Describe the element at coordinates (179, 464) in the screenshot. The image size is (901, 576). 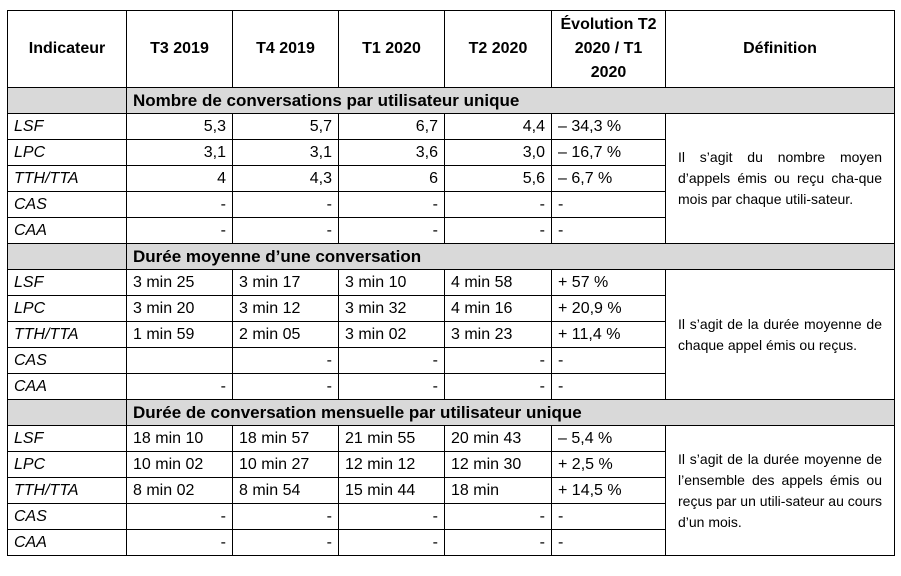
I see `value-cell: 10 min 02` at that location.